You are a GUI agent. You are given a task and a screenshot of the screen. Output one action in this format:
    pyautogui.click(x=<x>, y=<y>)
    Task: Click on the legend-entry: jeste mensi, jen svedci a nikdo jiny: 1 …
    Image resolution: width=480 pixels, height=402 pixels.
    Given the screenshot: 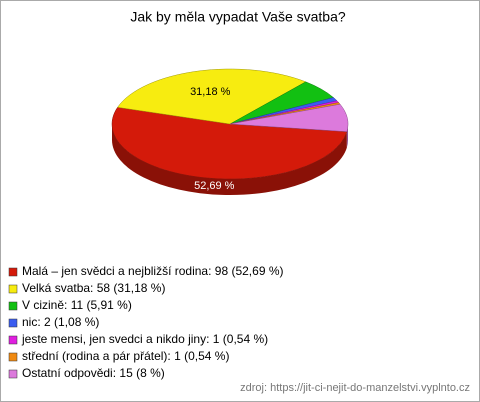 What is the action you would take?
    pyautogui.click(x=144, y=339)
    